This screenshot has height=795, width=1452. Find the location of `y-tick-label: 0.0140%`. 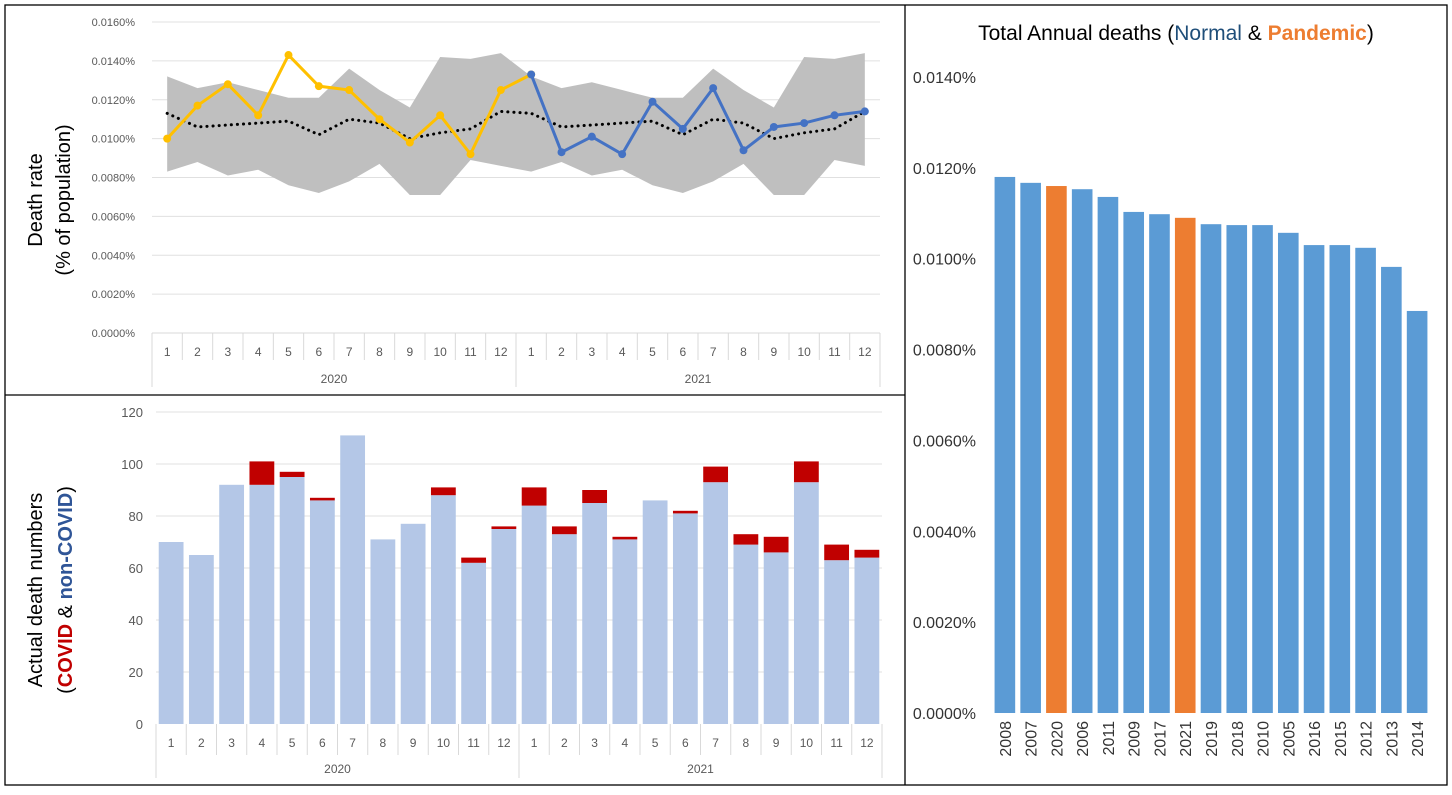

y-tick-label: 0.0140% is located at coordinates (114, 62).